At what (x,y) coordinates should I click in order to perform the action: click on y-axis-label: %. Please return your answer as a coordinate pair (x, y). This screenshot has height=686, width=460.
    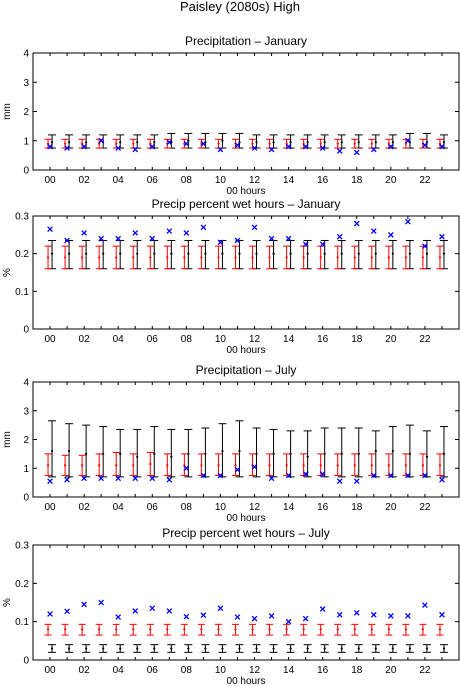
    Looking at the image, I should click on (7, 602).